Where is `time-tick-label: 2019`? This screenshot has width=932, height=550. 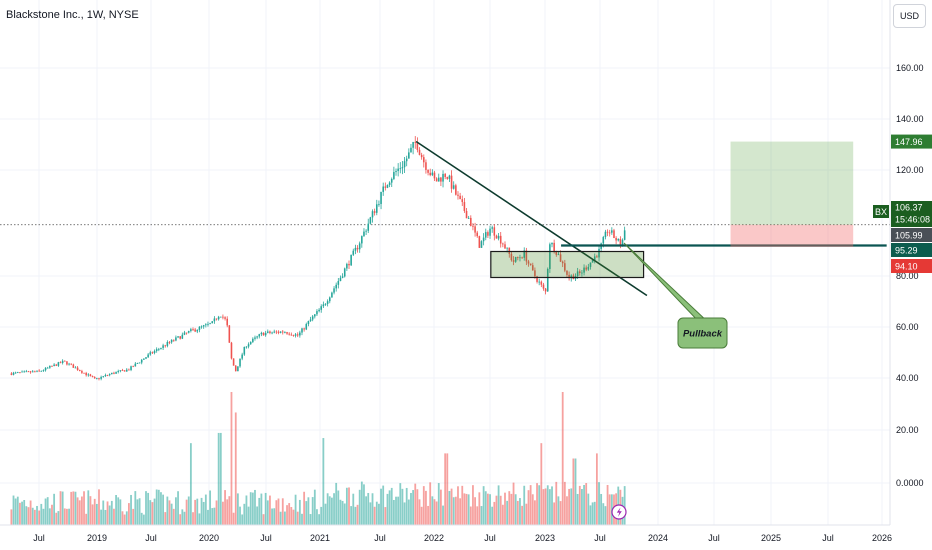
time-tick-label: 2019 is located at coordinates (97, 538).